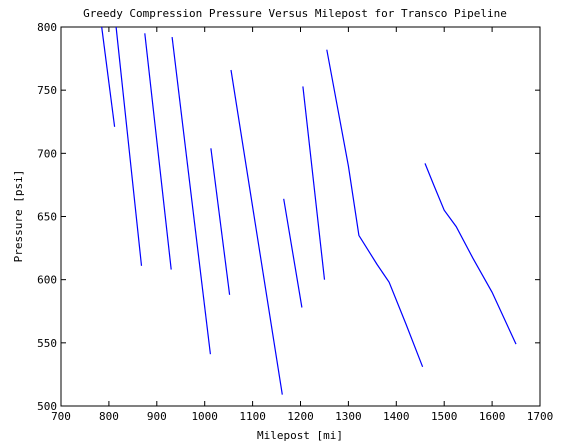  Describe the element at coordinates (252, 416) in the screenshot. I see `x-tick-label: 1100` at that location.